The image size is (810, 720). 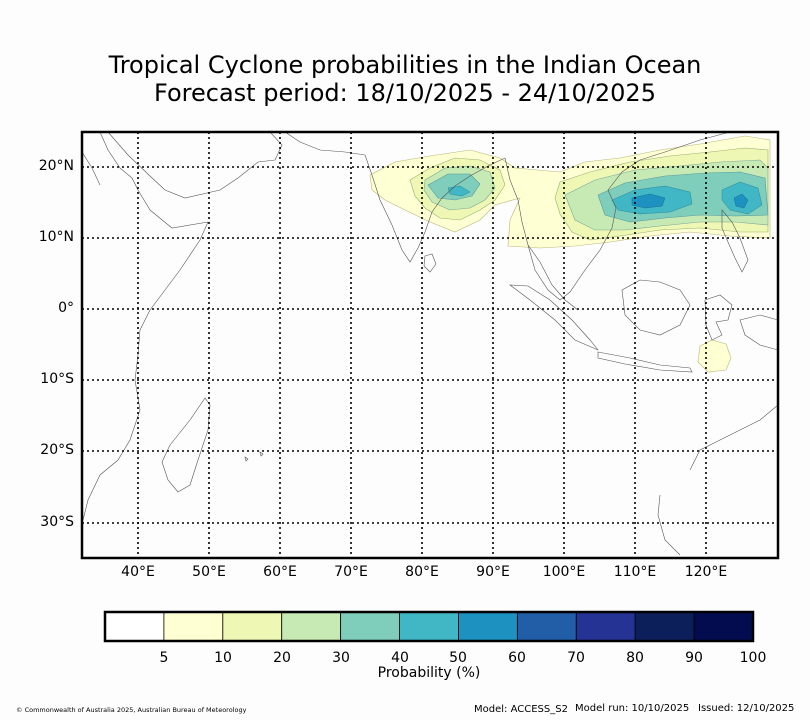 What do you see at coordinates (554, 317) in the screenshot?
I see `coast-sumatra` at bounding box center [554, 317].